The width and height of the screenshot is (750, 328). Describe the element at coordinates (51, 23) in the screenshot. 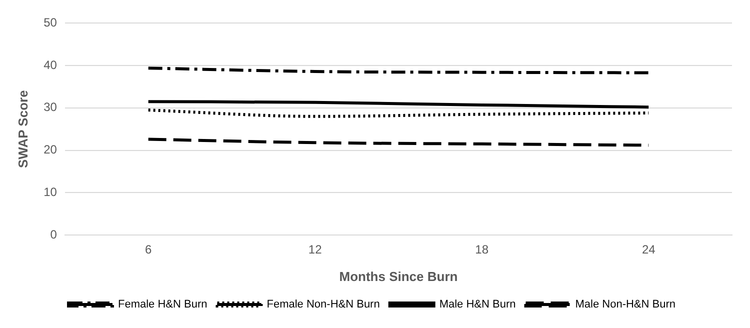

I see `y-tick-label: 50` at that location.